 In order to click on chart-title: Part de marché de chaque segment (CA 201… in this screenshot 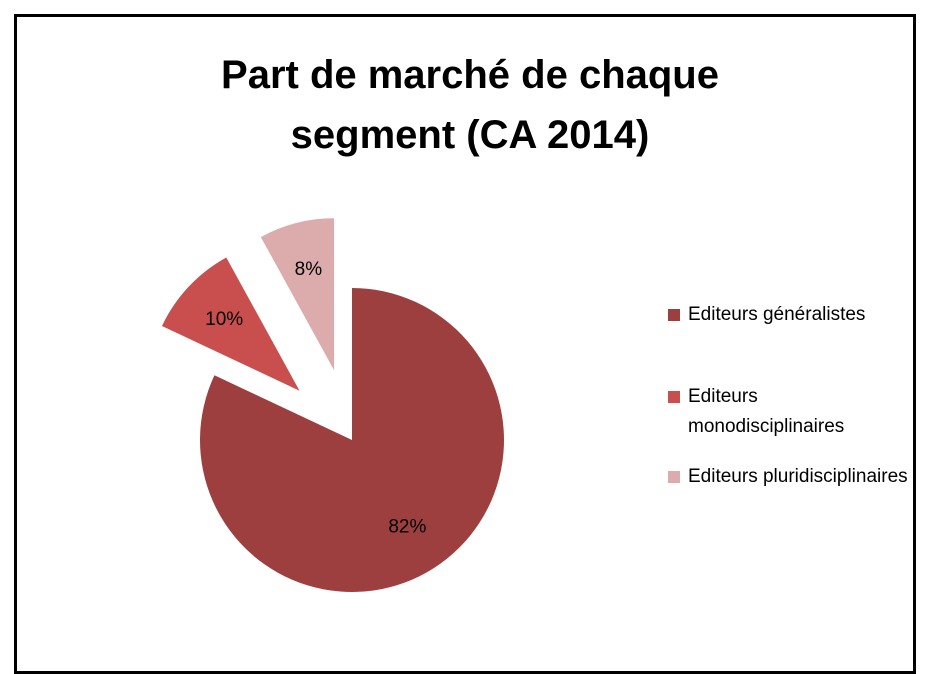, I will do `click(470, 105)`.